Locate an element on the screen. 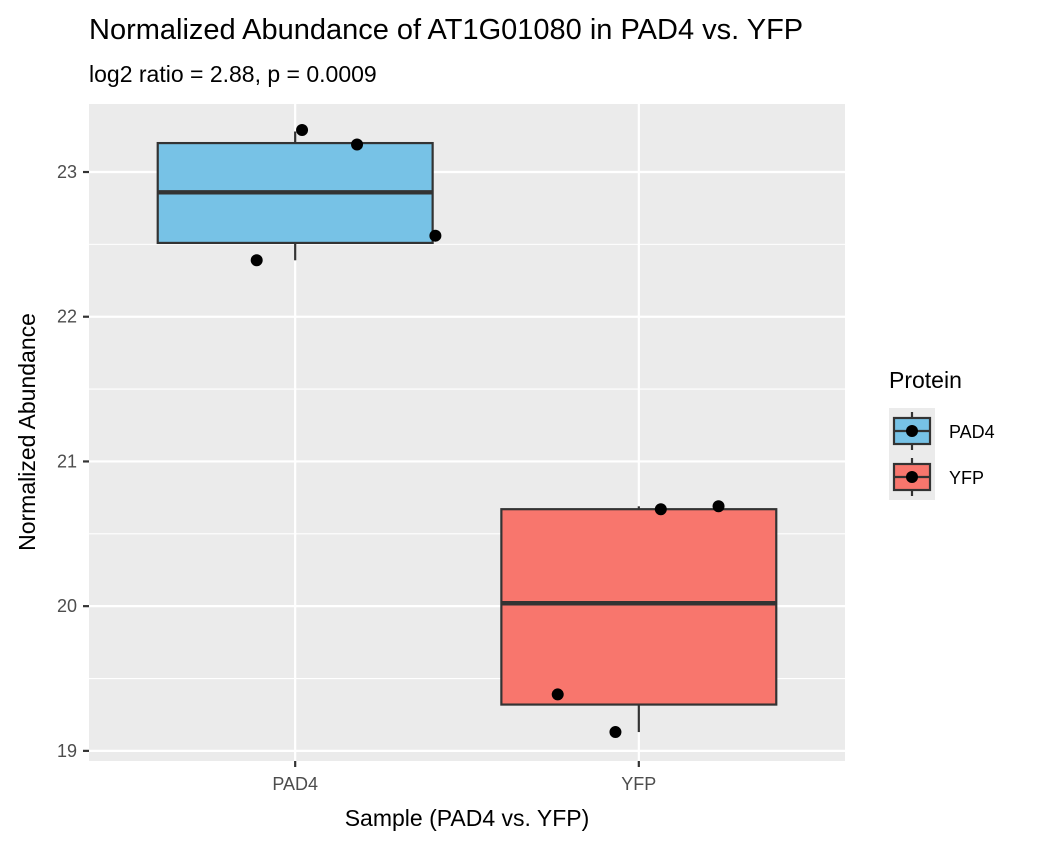 This screenshot has height=846, width=1040. legend-label: PAD4 is located at coordinates (972, 432).